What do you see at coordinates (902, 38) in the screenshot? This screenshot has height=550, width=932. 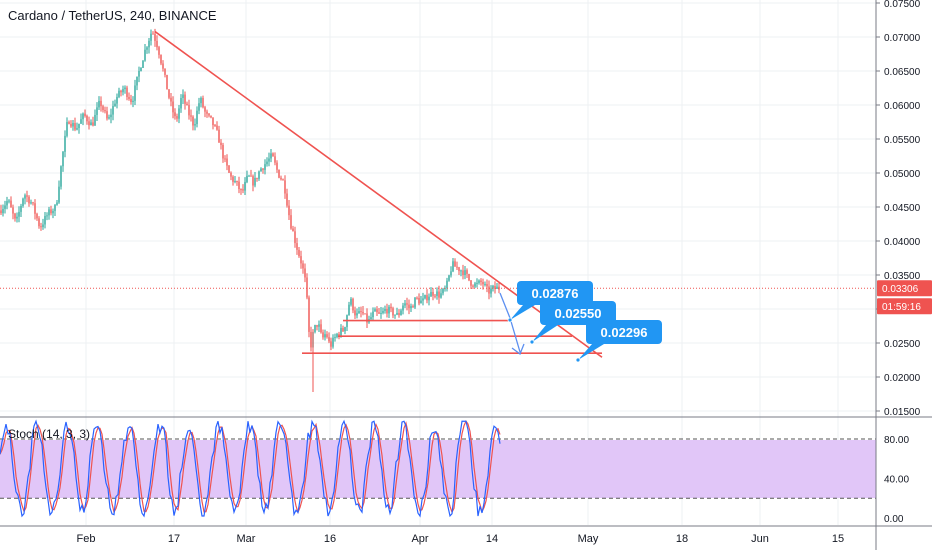 I see `price-tick-label-1: 0.07000` at bounding box center [902, 38].